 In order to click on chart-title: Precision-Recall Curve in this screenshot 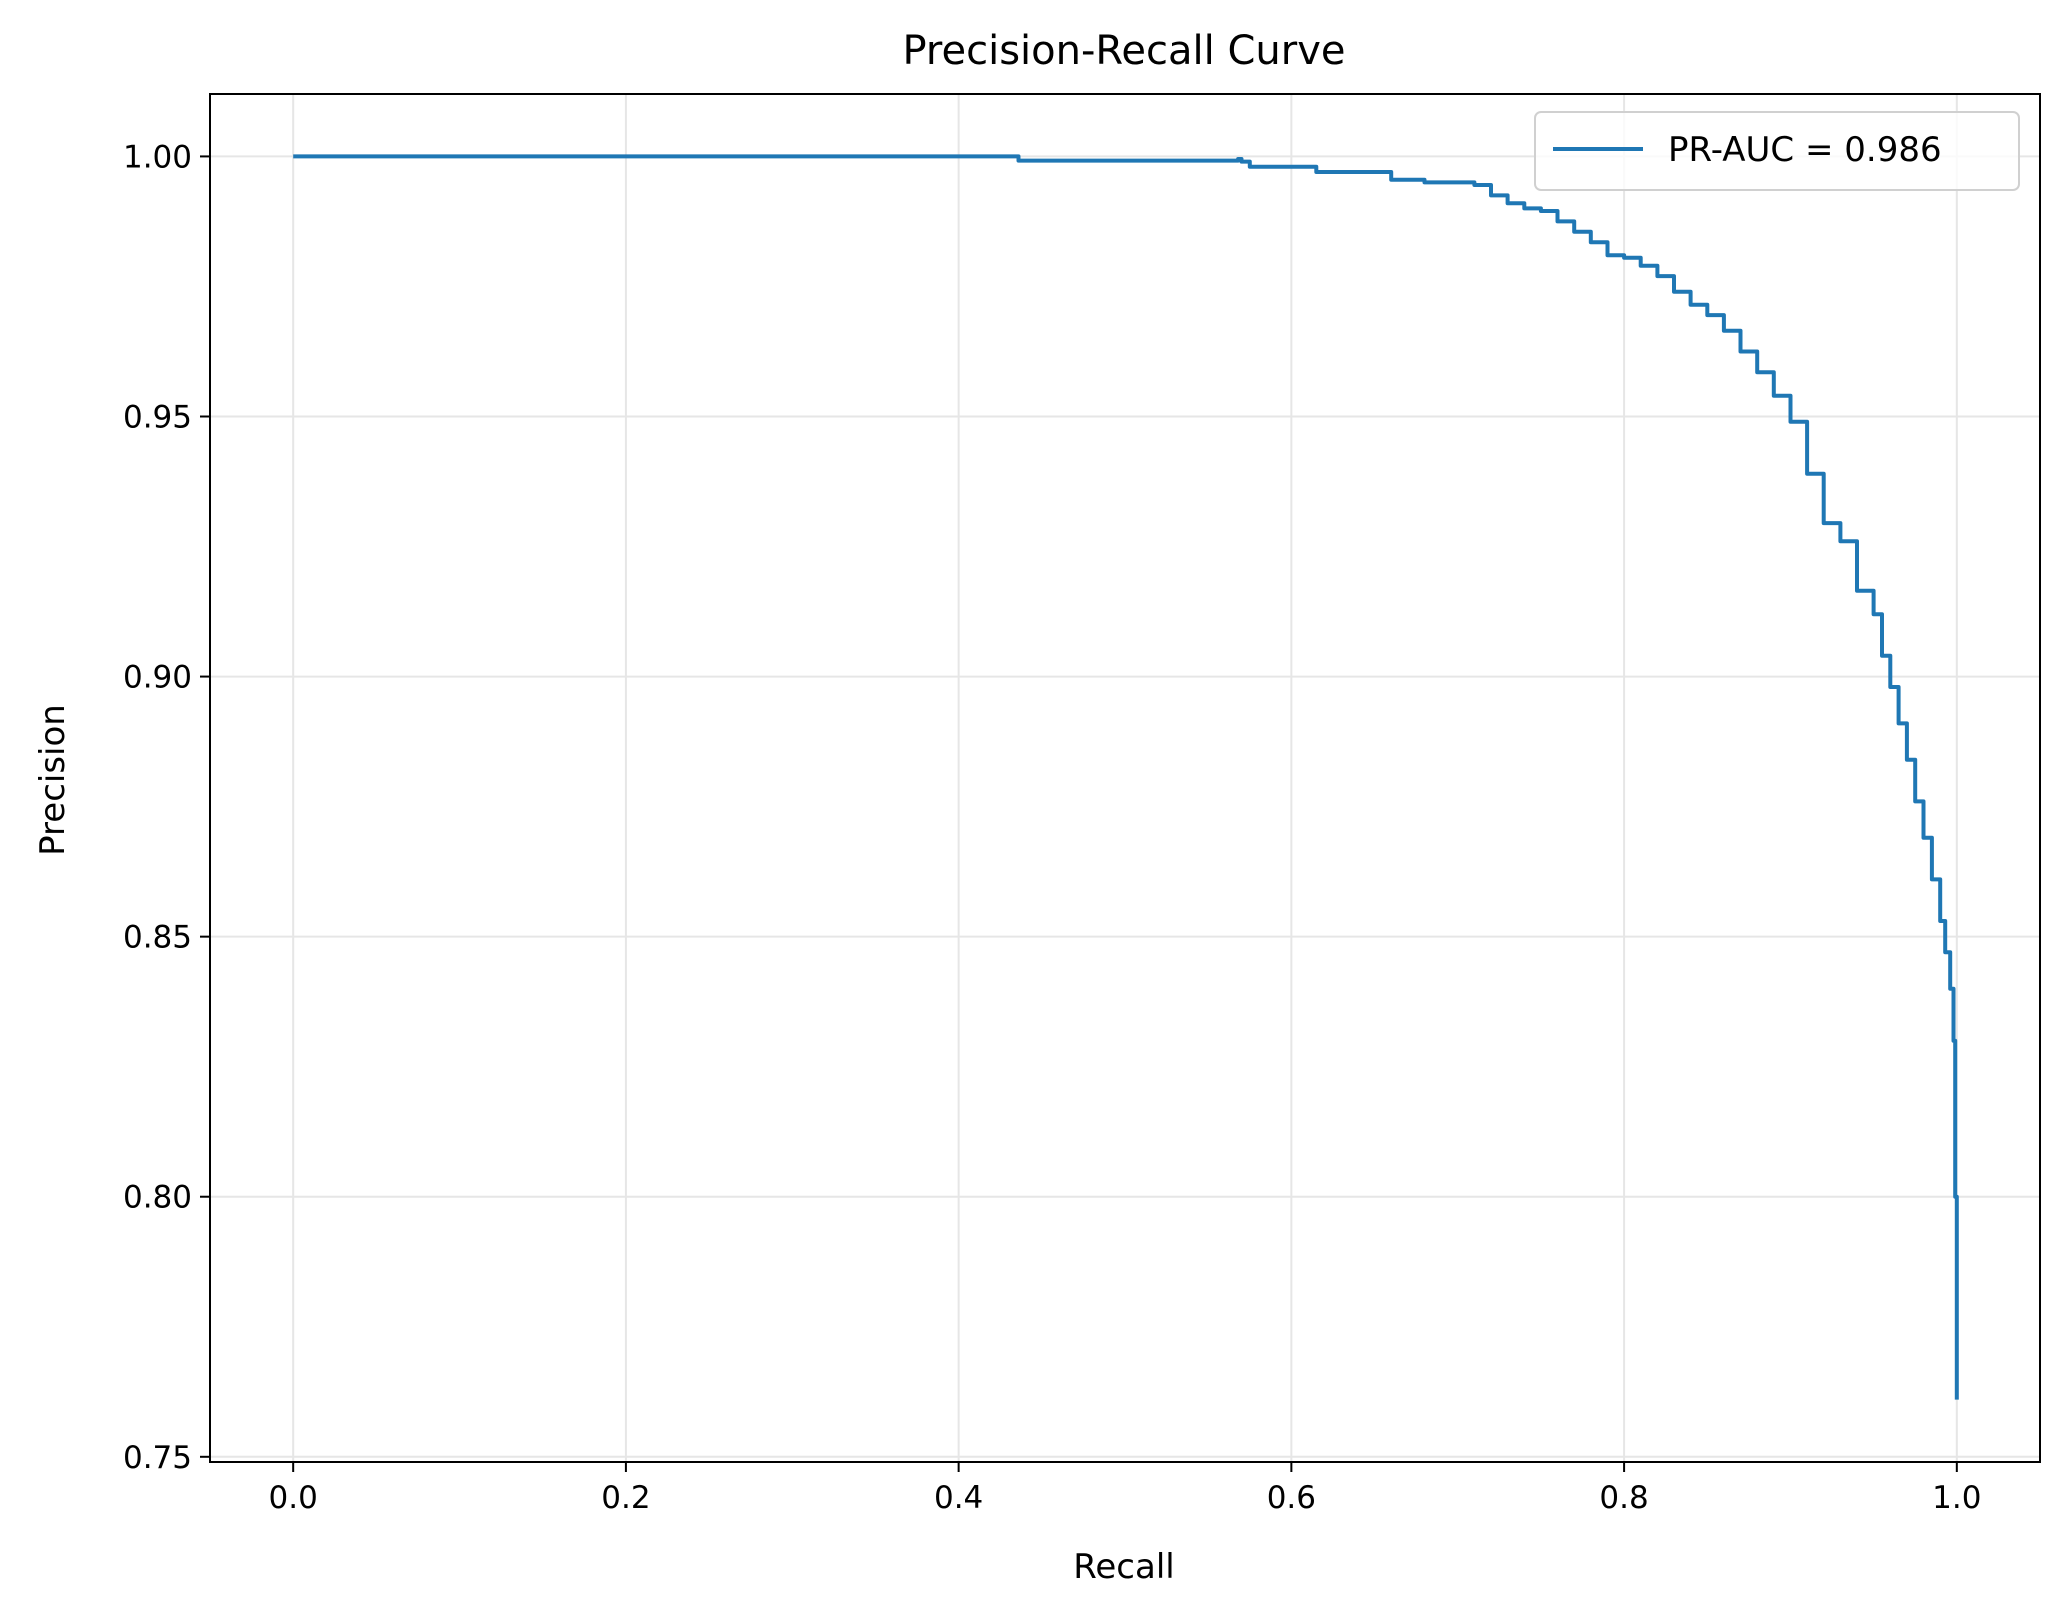, I will do `click(1124, 51)`.